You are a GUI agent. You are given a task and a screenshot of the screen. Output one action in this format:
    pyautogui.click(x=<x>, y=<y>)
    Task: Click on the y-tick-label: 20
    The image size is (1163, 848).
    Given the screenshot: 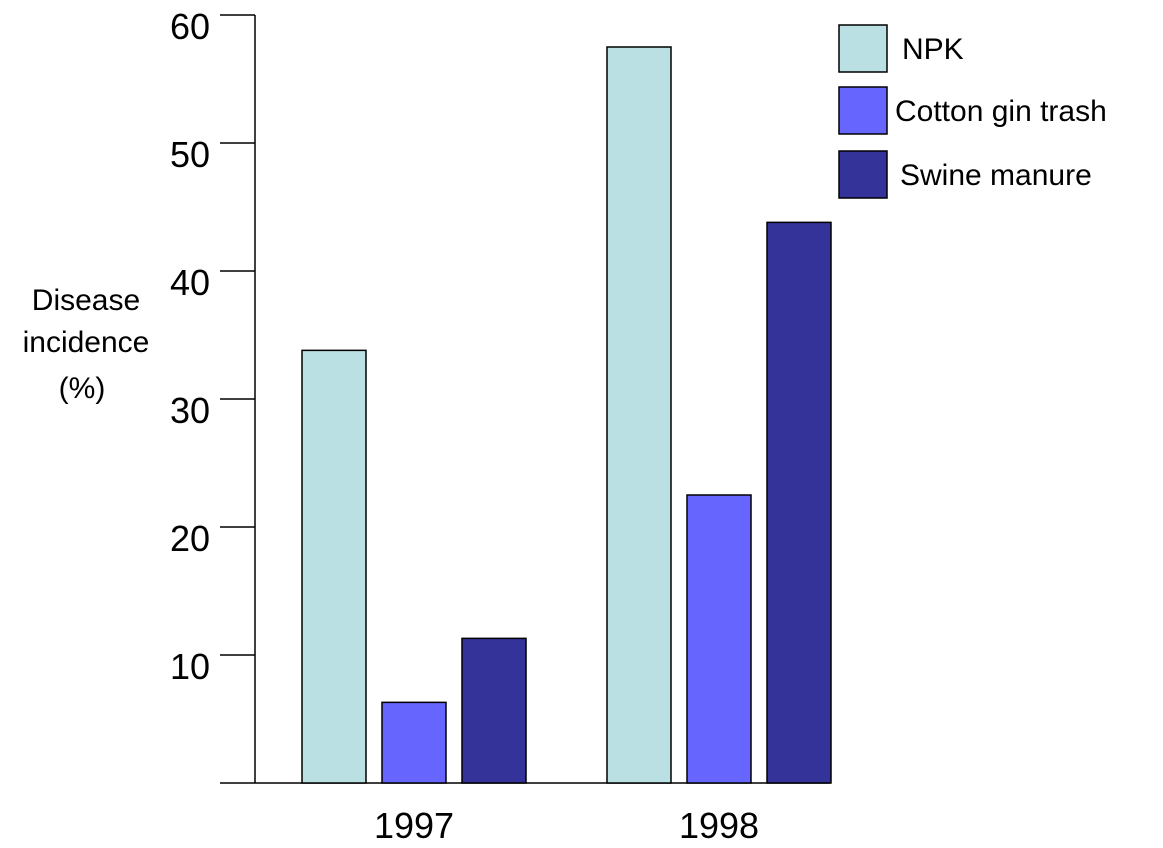 What is the action you would take?
    pyautogui.click(x=190, y=538)
    